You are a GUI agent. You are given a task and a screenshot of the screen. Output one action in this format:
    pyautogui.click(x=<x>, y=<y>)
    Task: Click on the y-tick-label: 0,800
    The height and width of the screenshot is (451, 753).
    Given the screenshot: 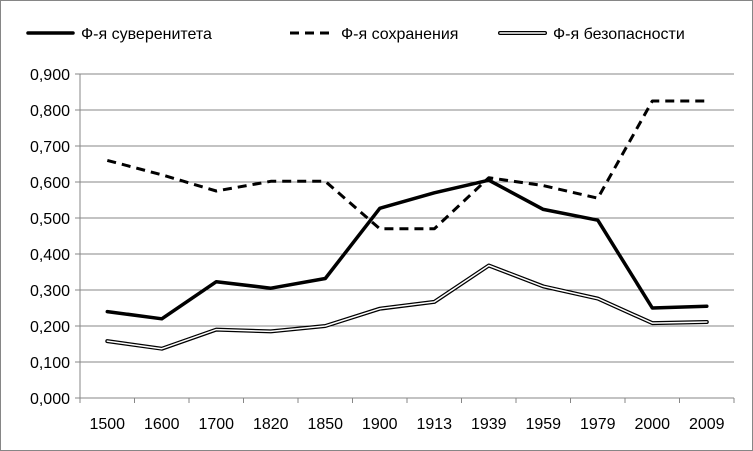 What is the action you would take?
    pyautogui.click(x=50, y=111)
    